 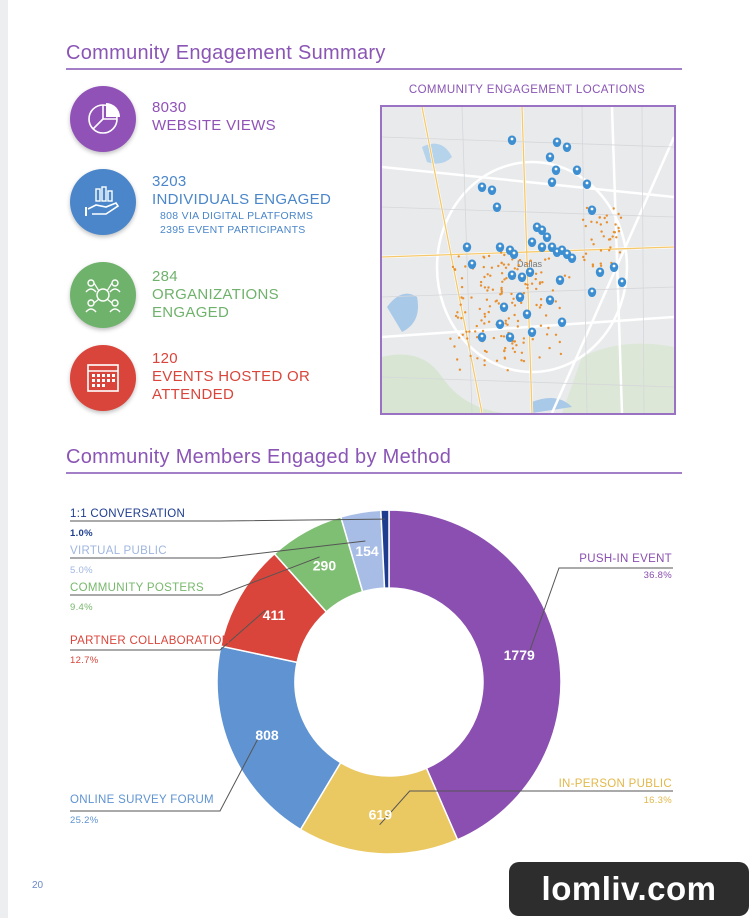 I want to click on donut-slice-1-1-conversation, so click(x=385, y=549).